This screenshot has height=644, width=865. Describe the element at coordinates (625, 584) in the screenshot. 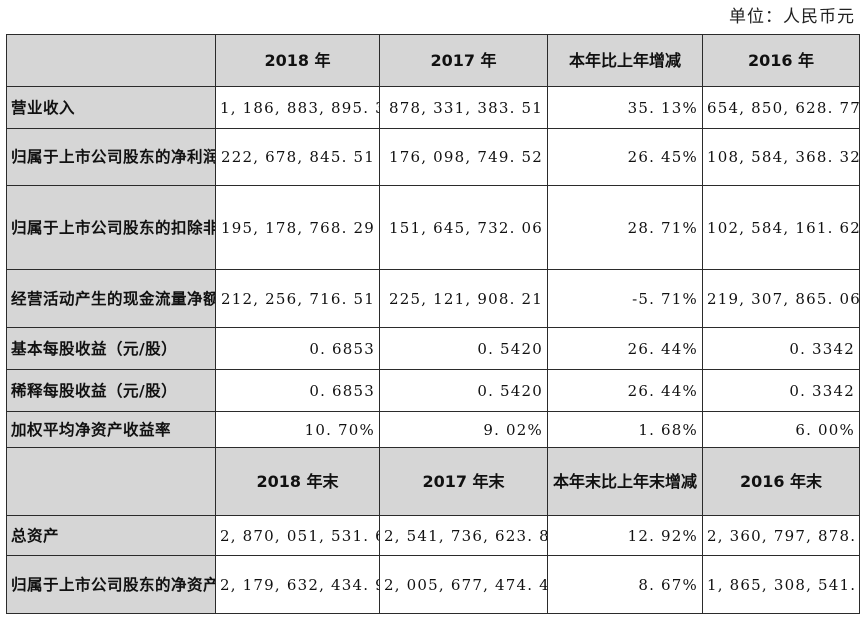

I see `cell-change: 8. 67%` at that location.